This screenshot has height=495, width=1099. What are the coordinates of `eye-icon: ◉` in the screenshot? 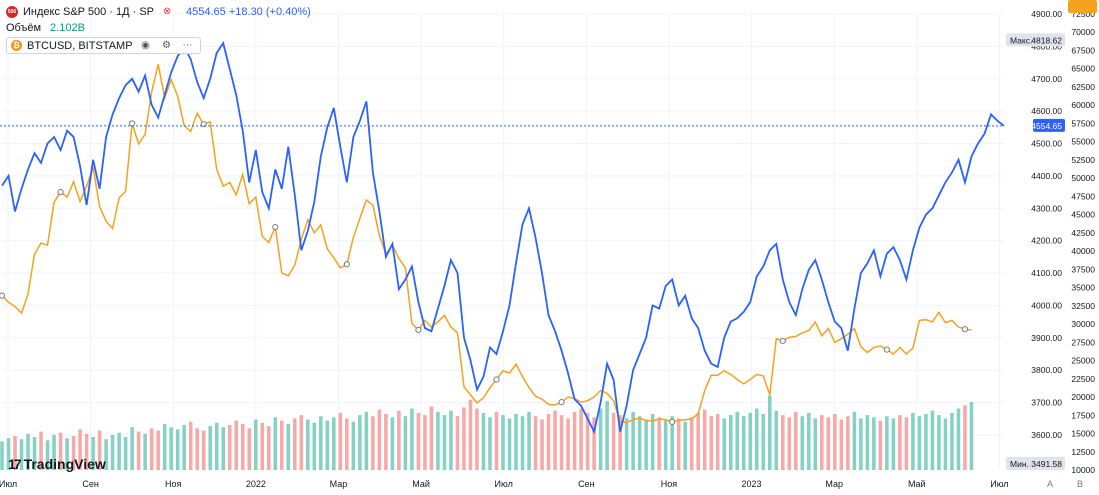 It's located at (145, 45).